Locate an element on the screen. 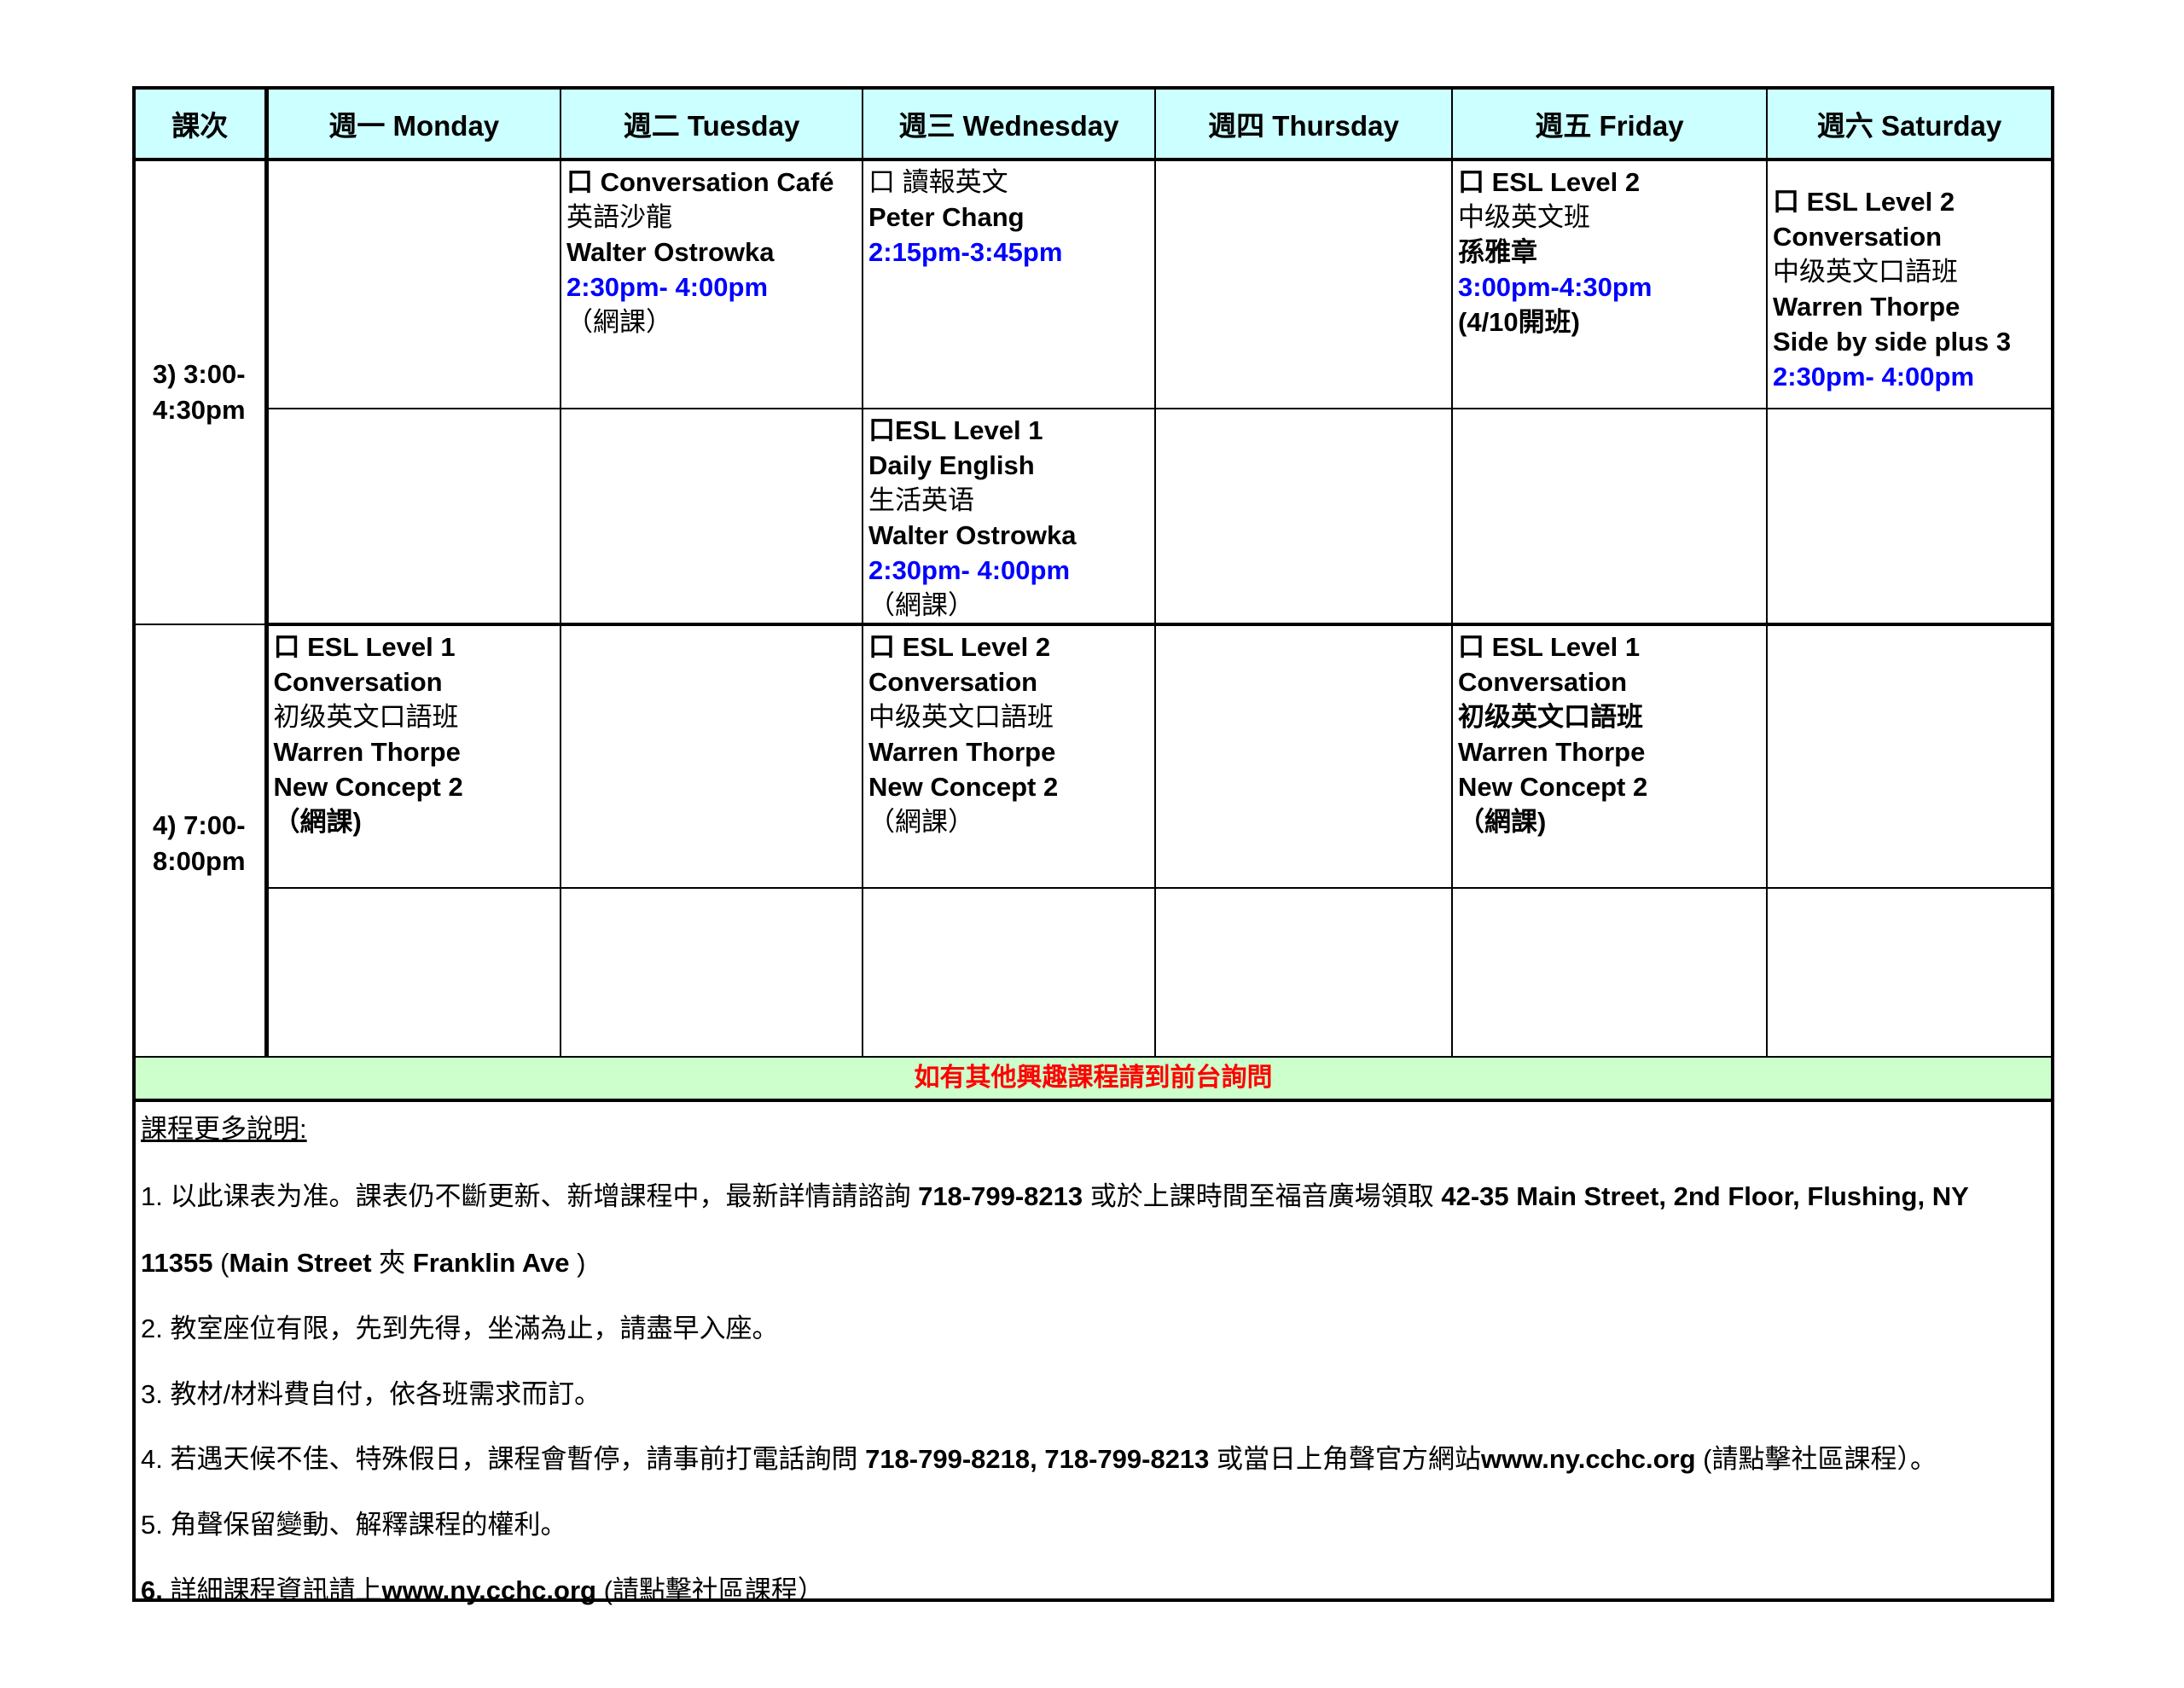  note-text: 4. 若遇天候不佳、特殊假日，課程會暫停，請事前打電話詢問 is located at coordinates (504, 1459).